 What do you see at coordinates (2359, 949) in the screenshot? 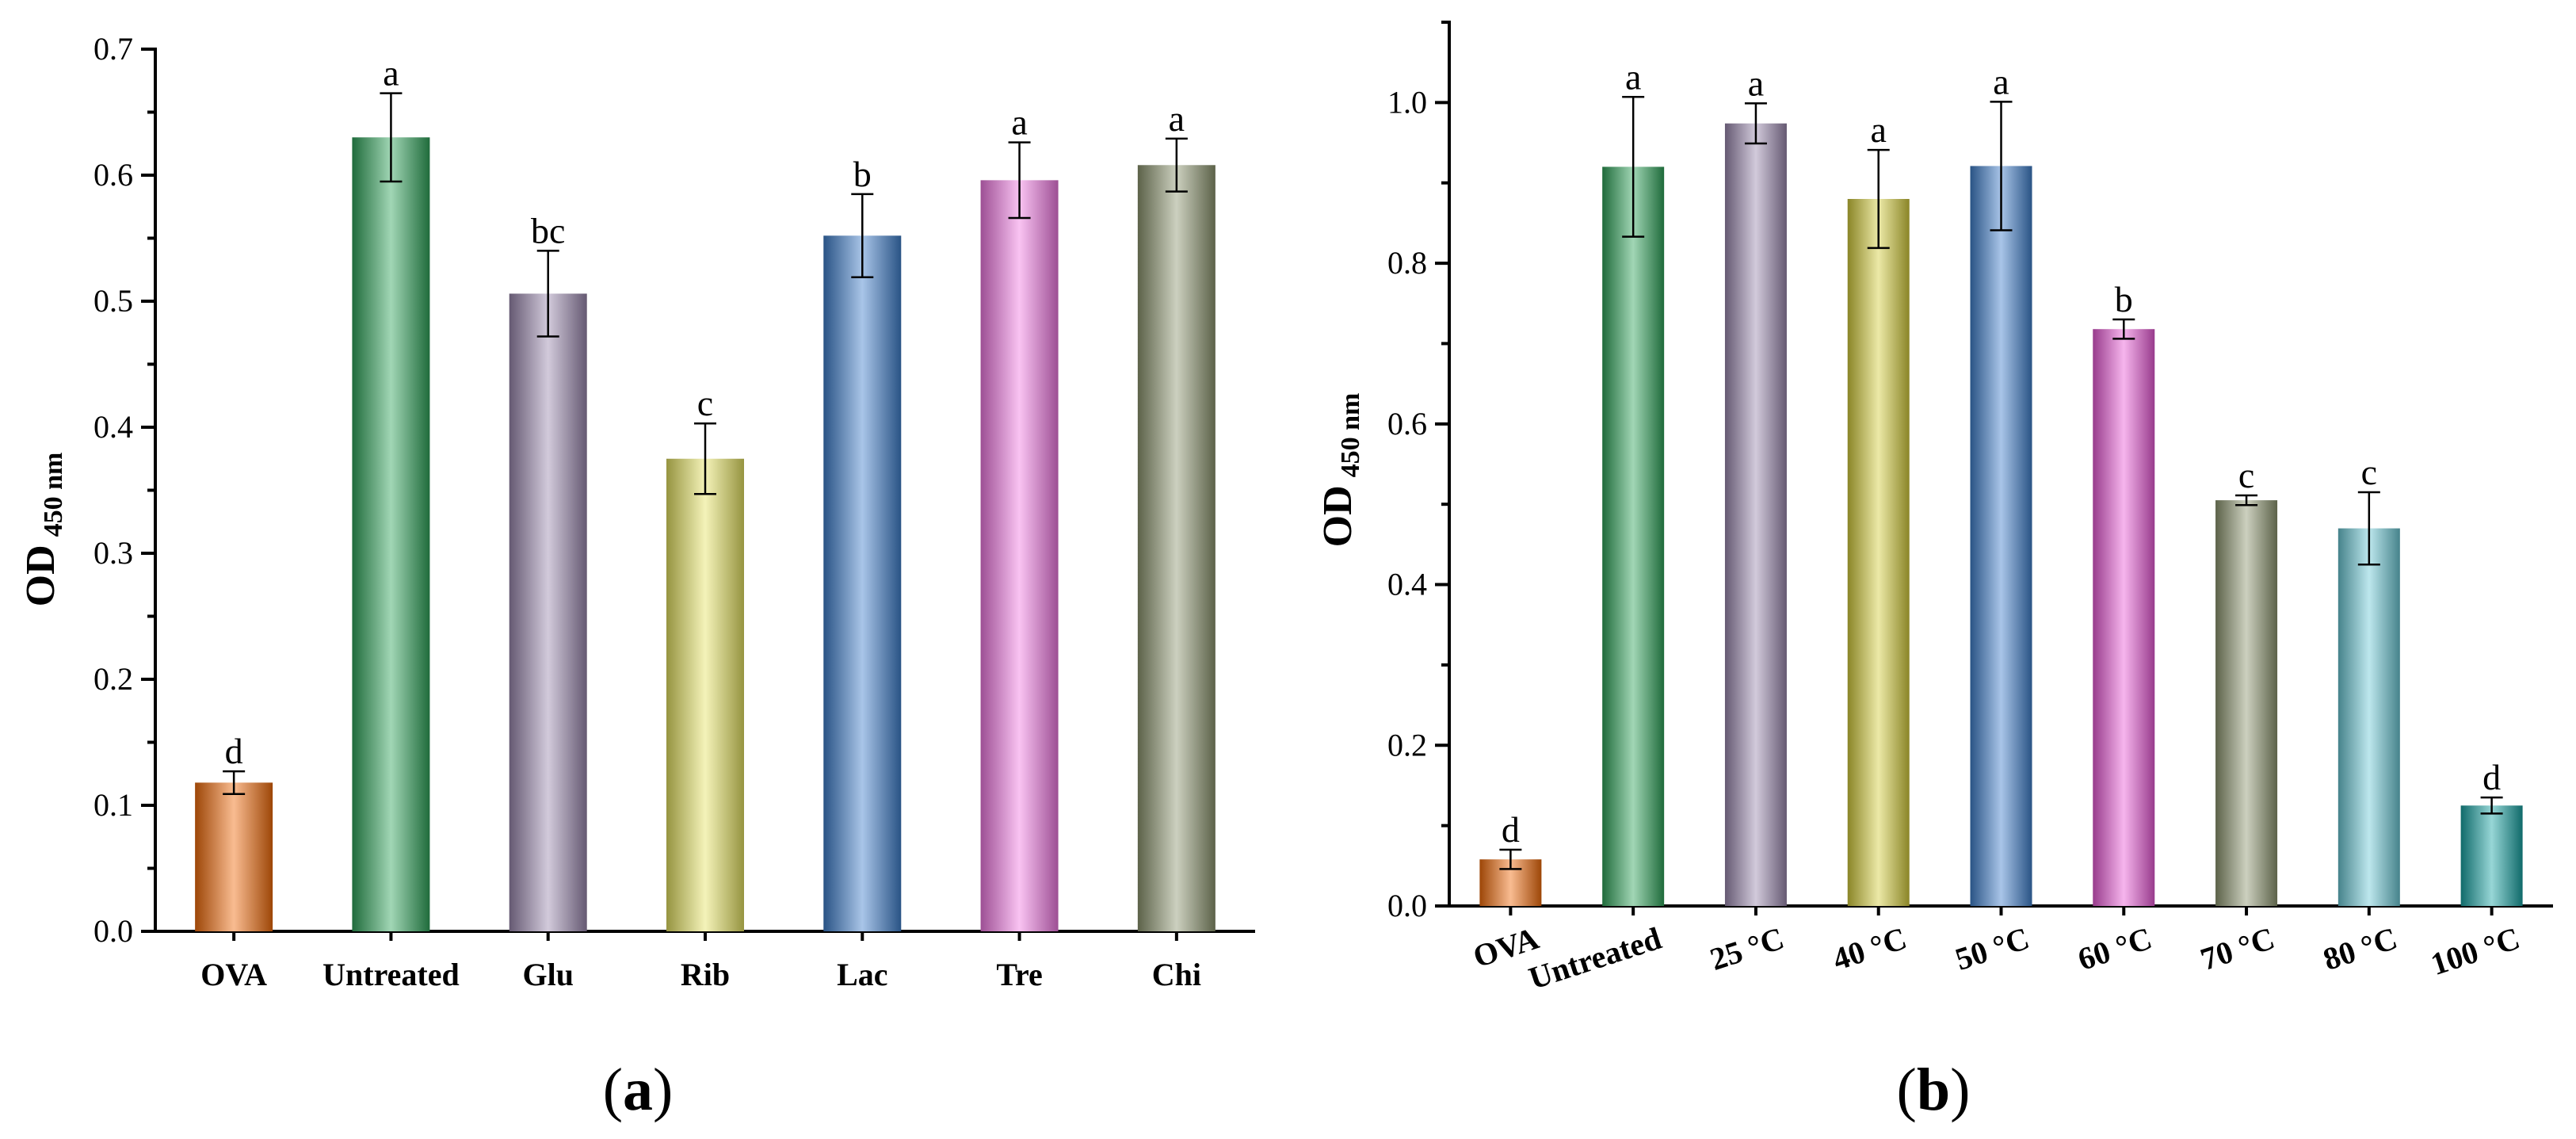
I see `x-tick-label: 80 °C` at bounding box center [2359, 949].